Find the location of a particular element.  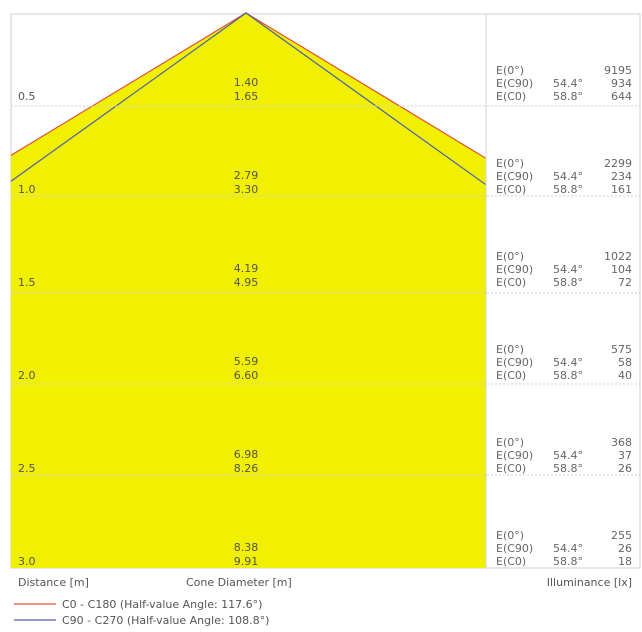

diameter-c90-label: 1.40 is located at coordinates (246, 82).